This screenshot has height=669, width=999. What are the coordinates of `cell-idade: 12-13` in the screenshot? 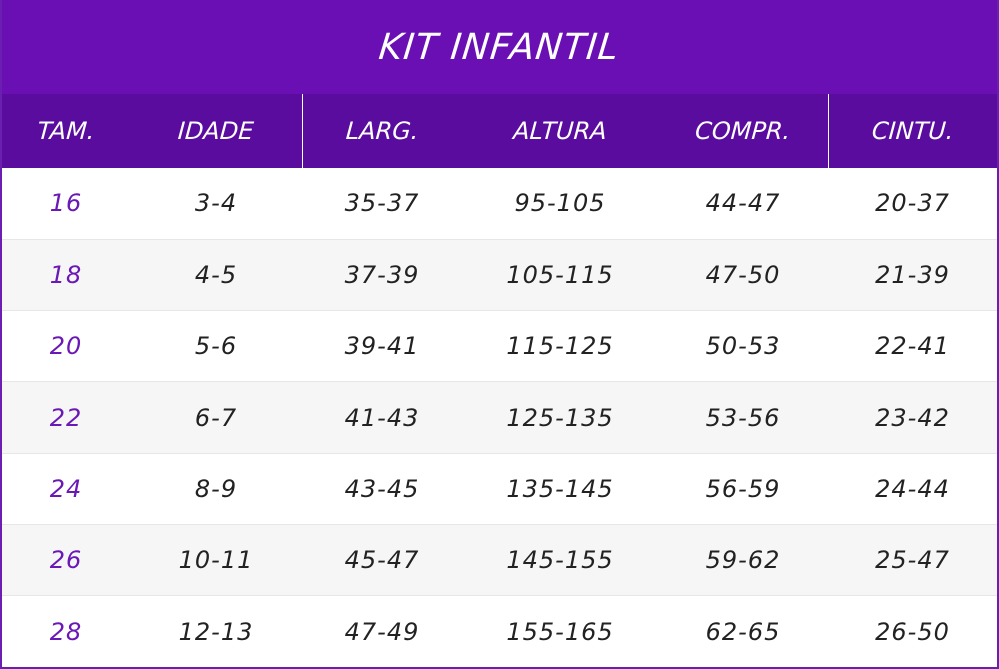 It's located at (216, 631).